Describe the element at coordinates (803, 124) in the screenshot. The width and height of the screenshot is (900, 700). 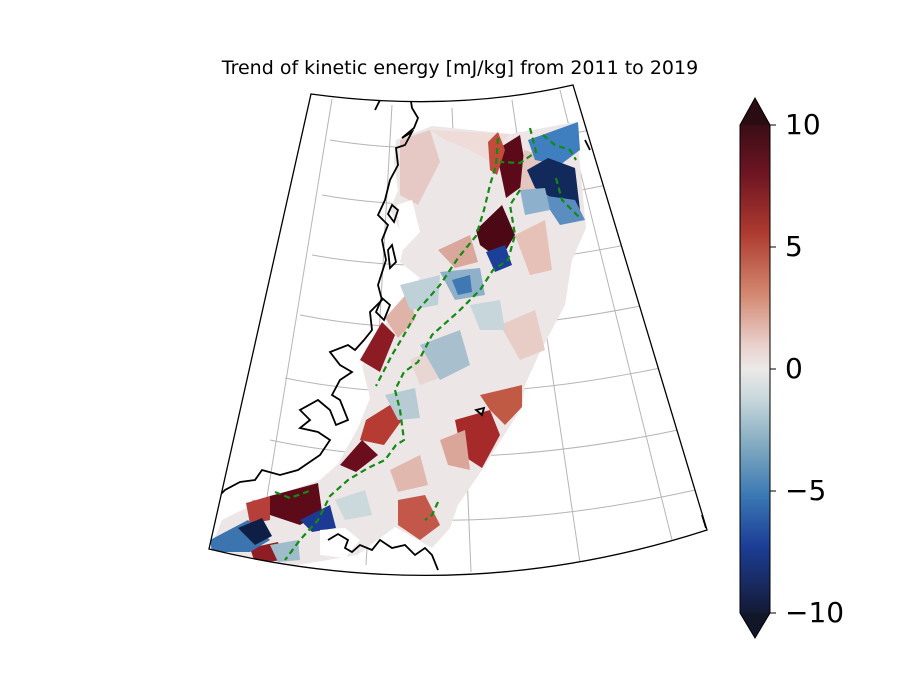
I see `colorbar-tick-label: 10` at that location.